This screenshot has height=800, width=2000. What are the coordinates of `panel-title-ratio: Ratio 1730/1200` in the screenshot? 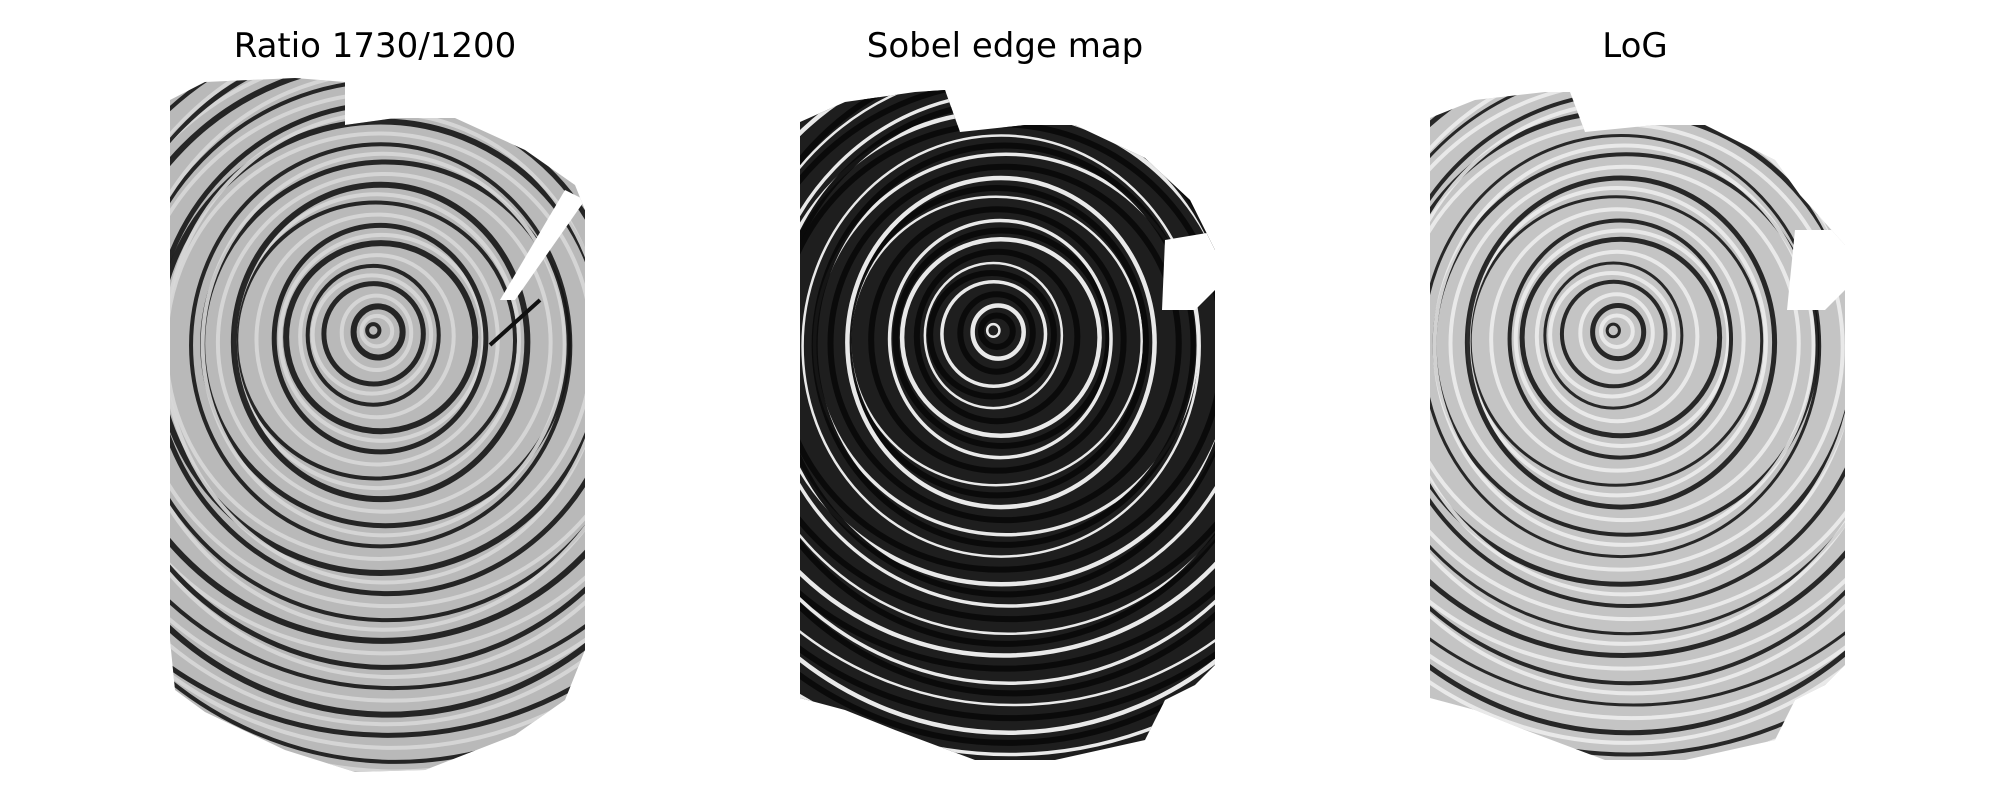 It's located at (375, 46).